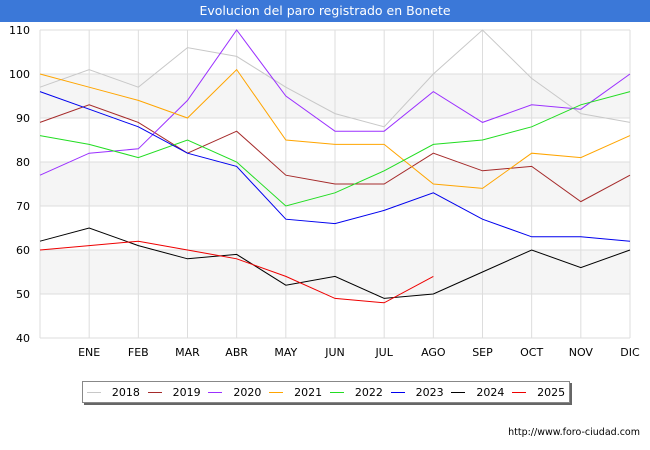 This screenshot has width=650, height=450. I want to click on y-tick-label: 40, so click(23, 338).